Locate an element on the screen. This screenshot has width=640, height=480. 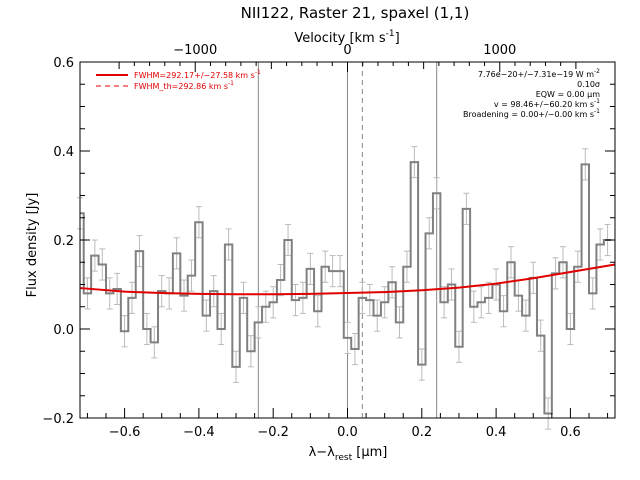
x-tick-label: 0.2 is located at coordinates (421, 432).